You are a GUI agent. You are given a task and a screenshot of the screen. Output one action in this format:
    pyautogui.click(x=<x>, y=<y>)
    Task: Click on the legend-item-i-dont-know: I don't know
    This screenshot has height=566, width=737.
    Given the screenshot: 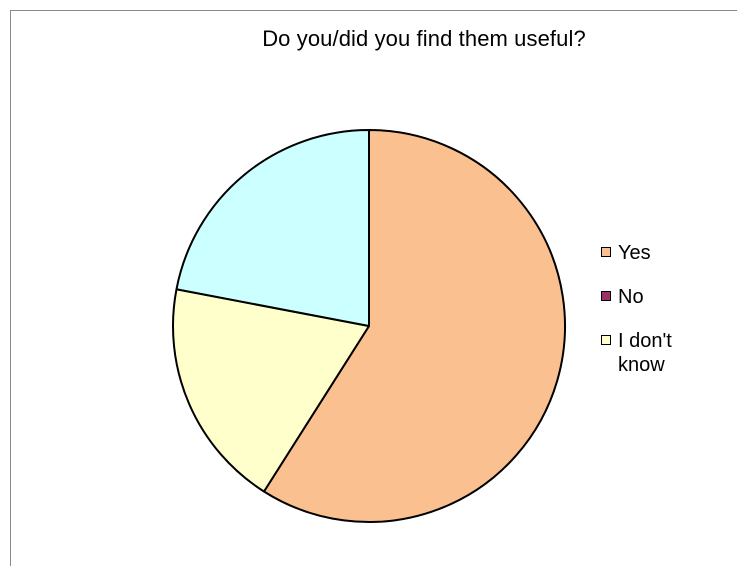 What is the action you would take?
    pyautogui.click(x=656, y=353)
    